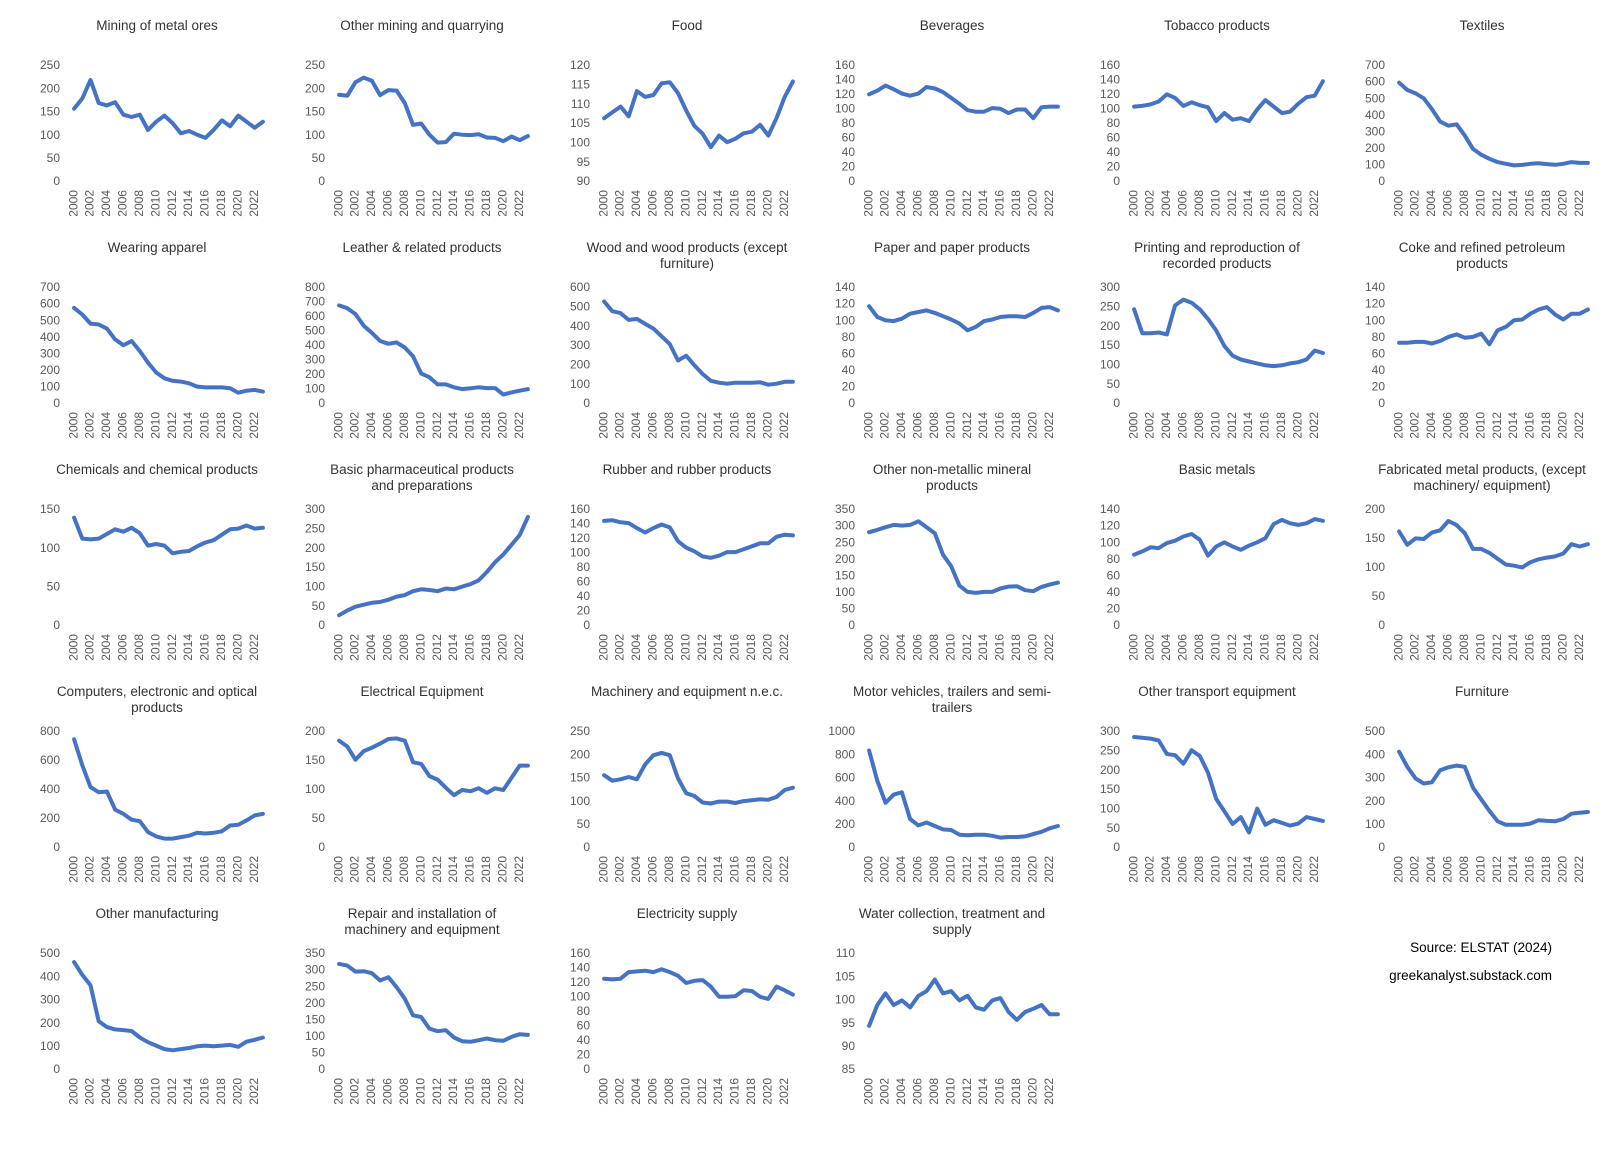 The height and width of the screenshot is (1156, 1604). What do you see at coordinates (849, 337) in the screenshot?
I see `y-tick-label: 80` at bounding box center [849, 337].